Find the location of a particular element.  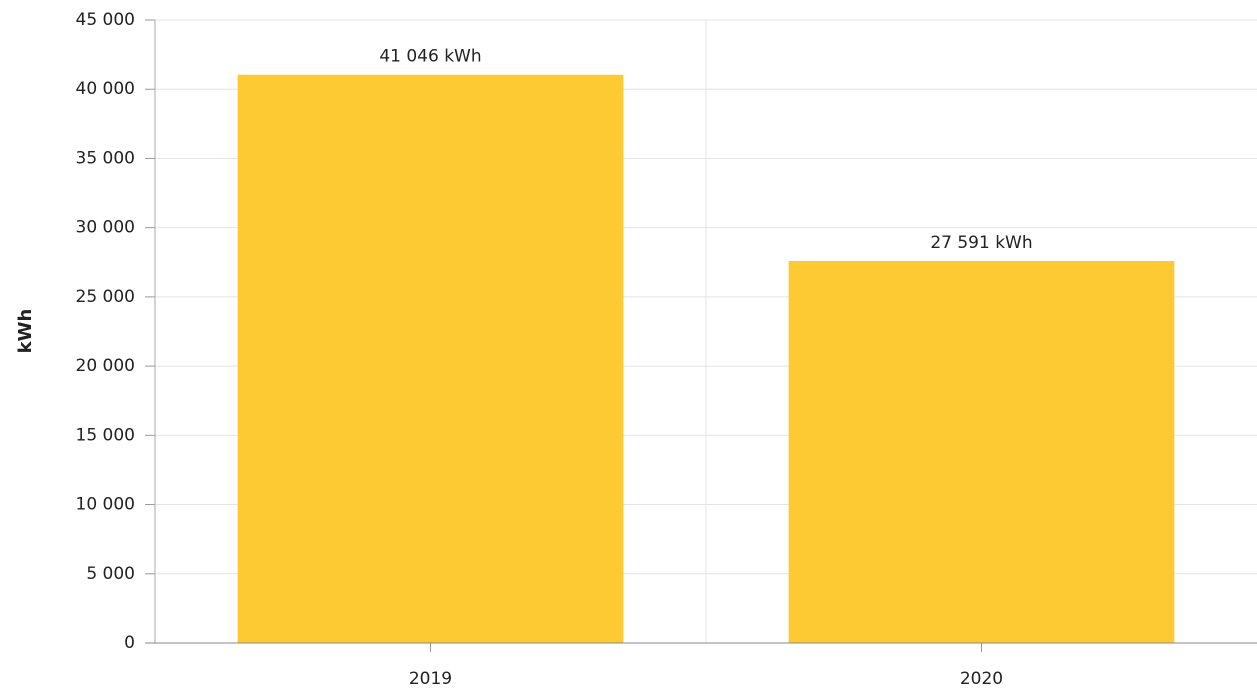

y-tick-label: 25 000 is located at coordinates (105, 297).